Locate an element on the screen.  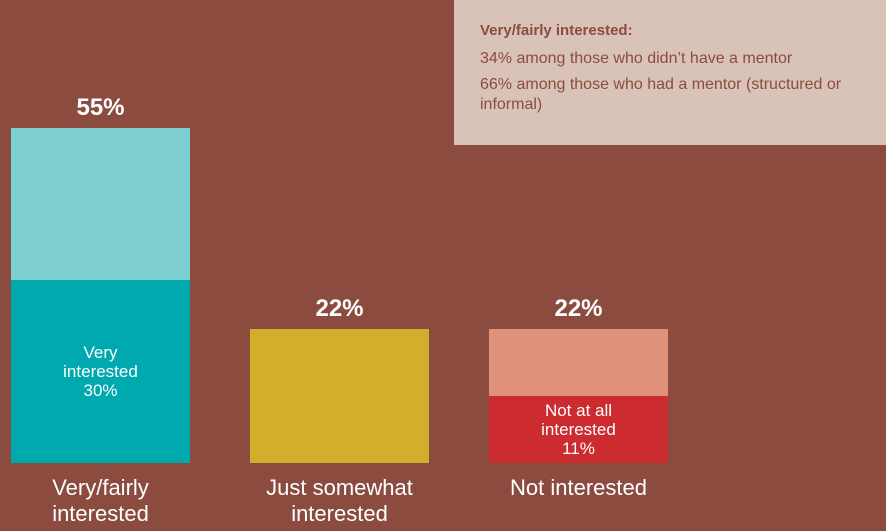
segment-name: Not at all interested is located at coordinates (578, 419).